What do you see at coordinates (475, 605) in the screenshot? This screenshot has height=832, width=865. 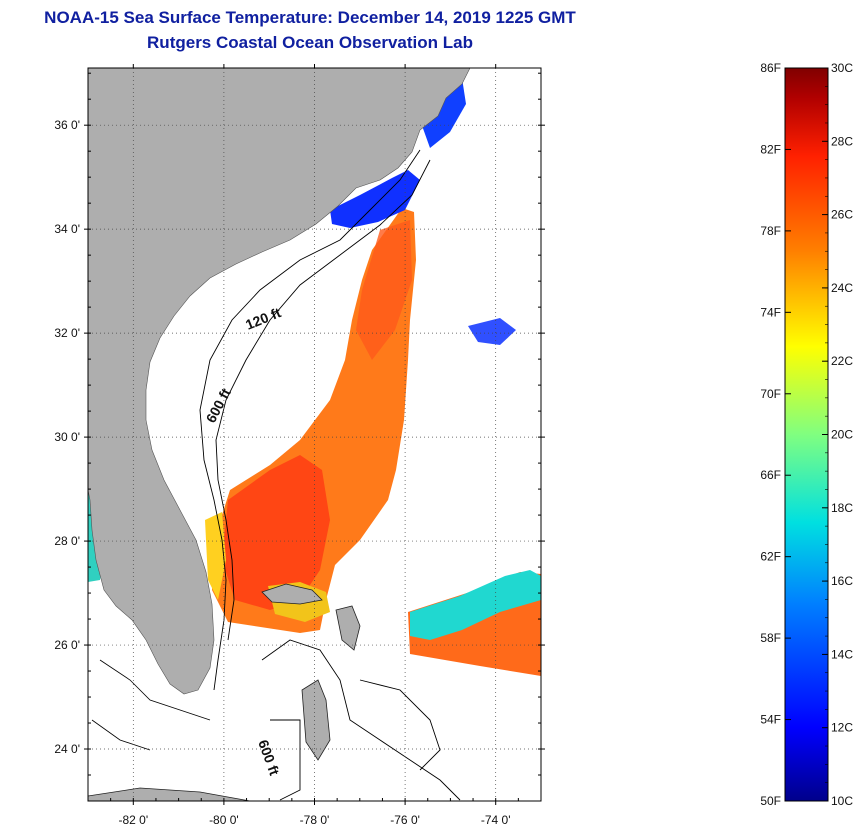 I see `sst-swath-east-cyan` at bounding box center [475, 605].